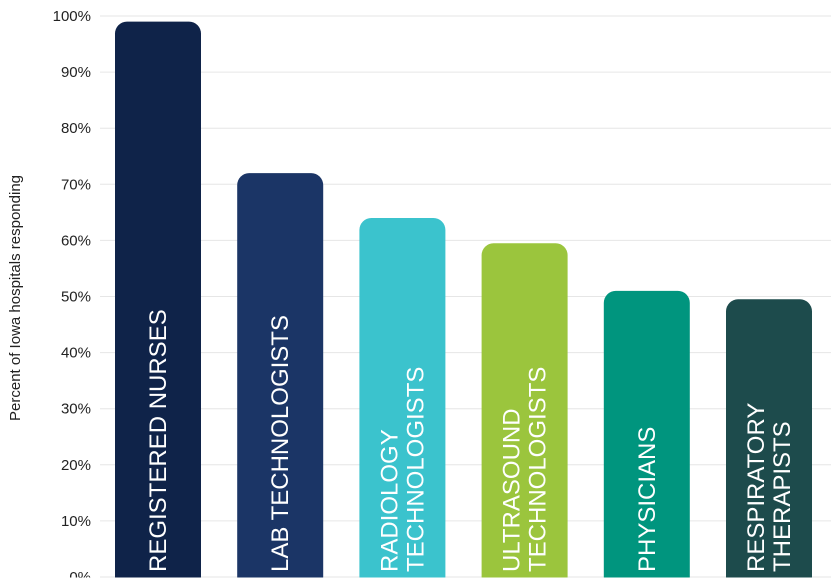  I want to click on bar-label: PHYSICIANS, so click(647, 499).